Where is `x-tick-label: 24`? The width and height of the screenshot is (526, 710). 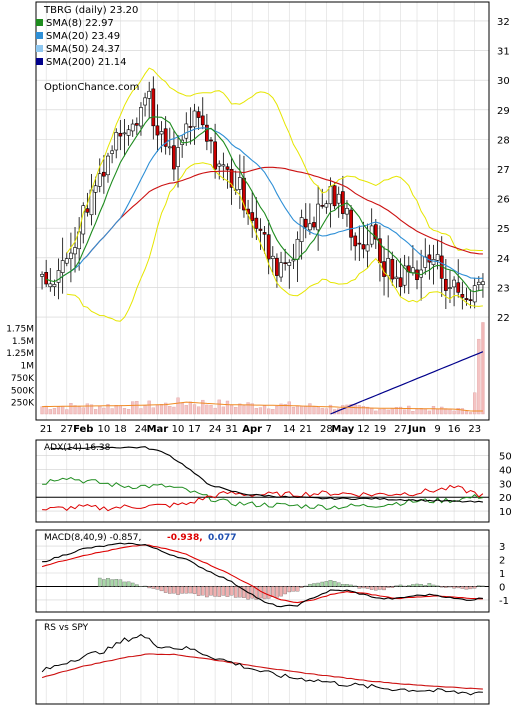 x-tick-label: 24 is located at coordinates (215, 429).